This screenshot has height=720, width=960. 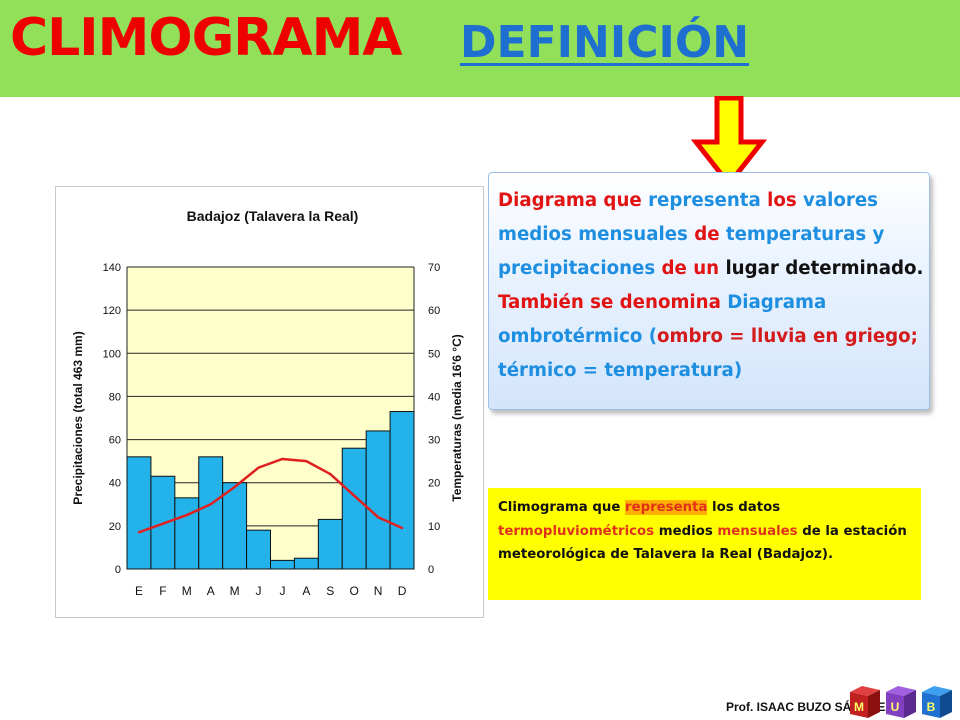 I want to click on logo-letter: U, so click(x=895, y=707).